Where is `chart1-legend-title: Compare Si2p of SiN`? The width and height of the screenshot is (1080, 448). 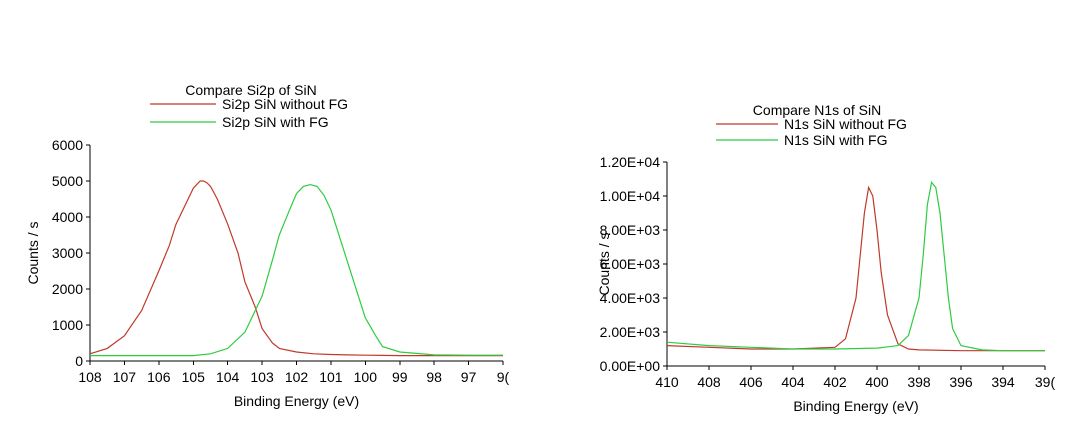
chart1-legend-title: Compare Si2p of SiN is located at coordinates (251, 90).